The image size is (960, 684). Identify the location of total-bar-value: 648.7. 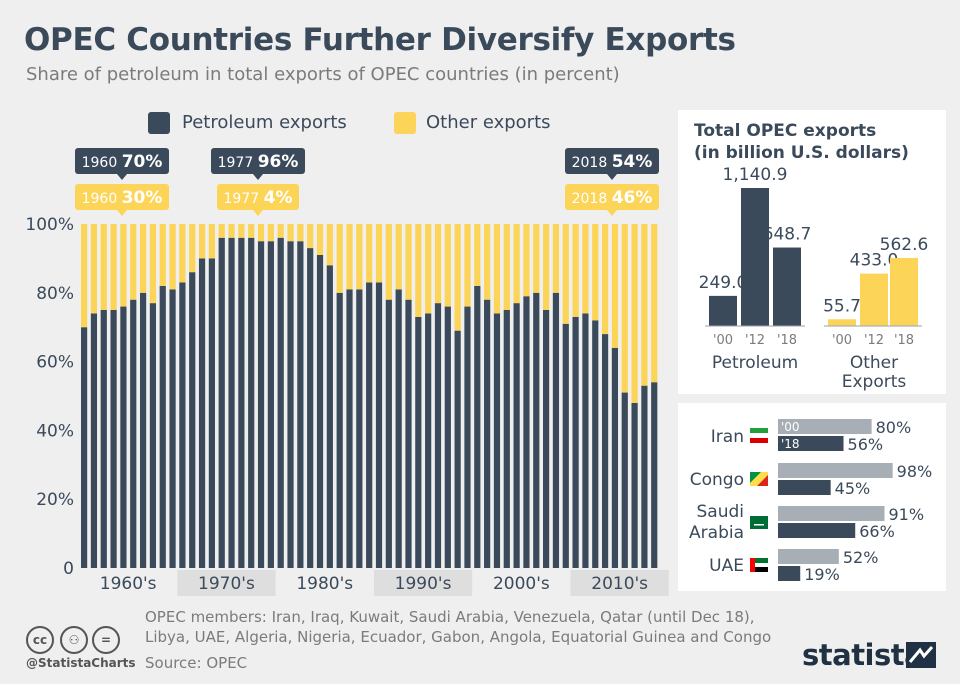
(787, 235).